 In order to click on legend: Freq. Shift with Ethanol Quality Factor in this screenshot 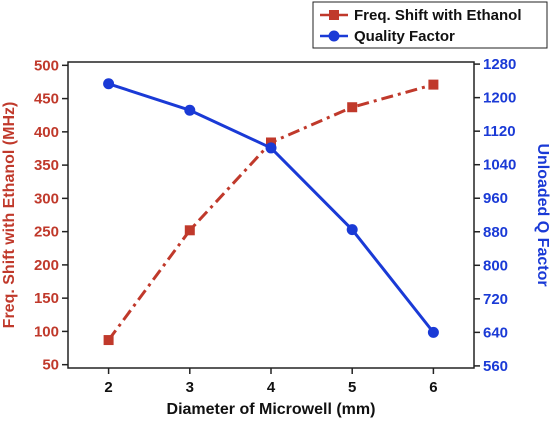, I will do `click(430, 25)`.